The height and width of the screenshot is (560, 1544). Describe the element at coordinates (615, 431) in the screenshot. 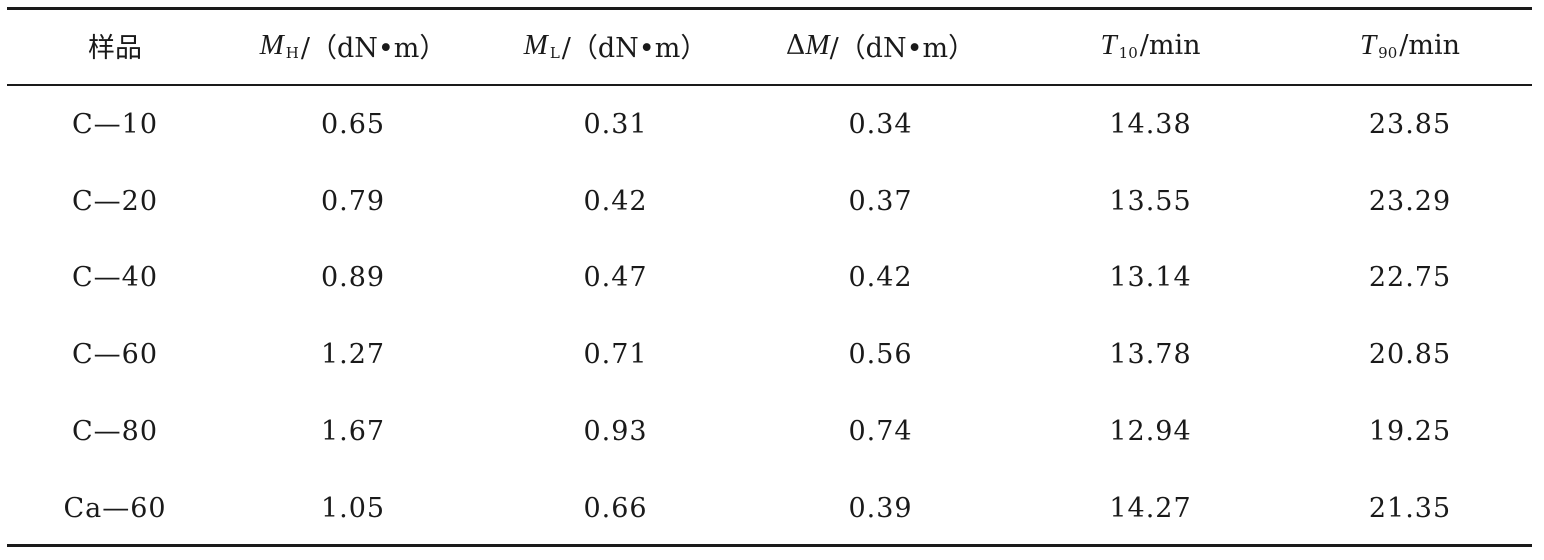

I see `cell-ml: 0.93` at that location.